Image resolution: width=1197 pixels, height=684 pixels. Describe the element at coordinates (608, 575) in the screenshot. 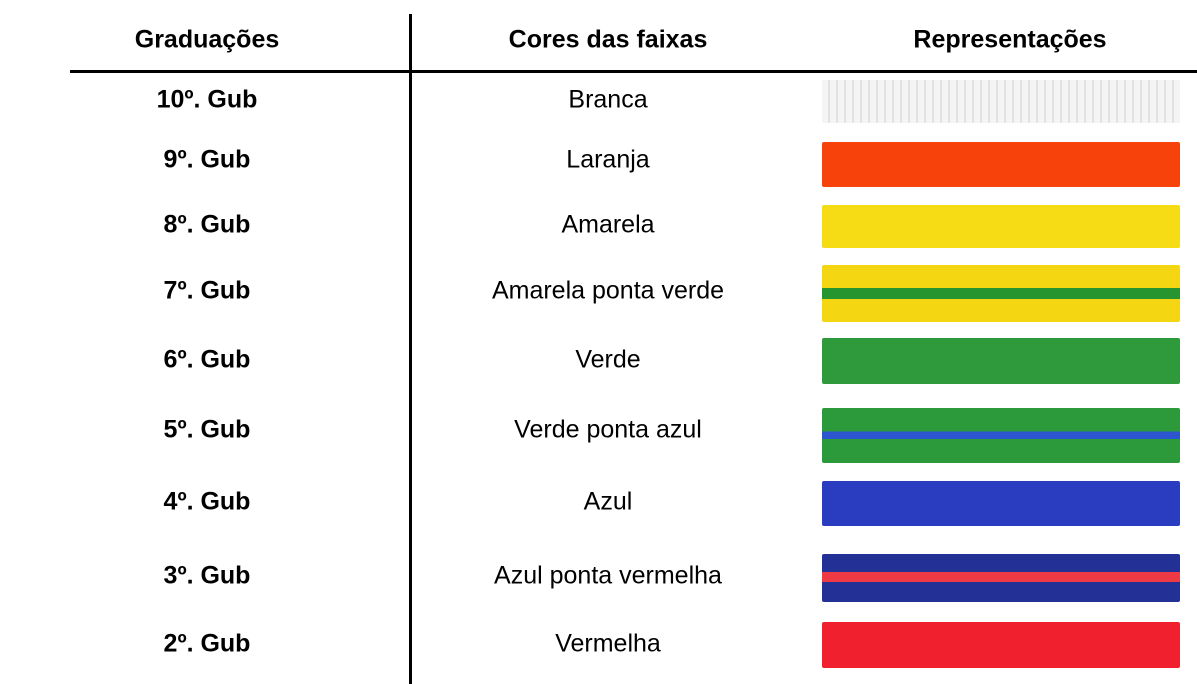

I see `belt-color: Azul ponta vermelha` at that location.